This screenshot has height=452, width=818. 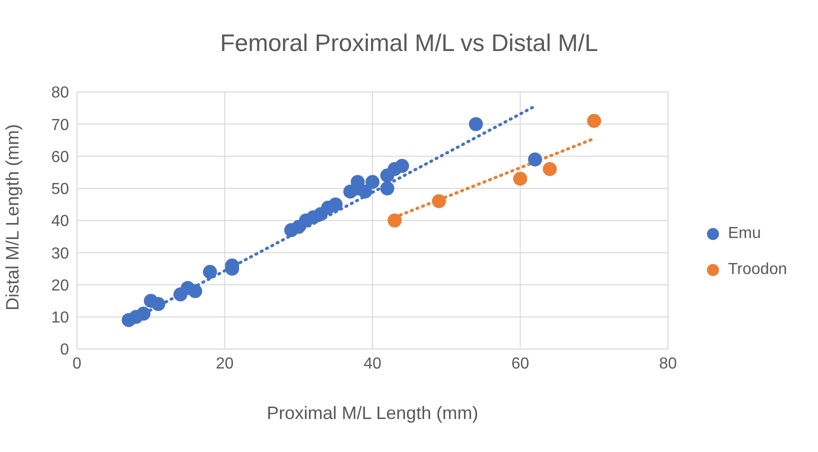 What do you see at coordinates (409, 44) in the screenshot?
I see `chart-title: Femoral Proximal M/L vs Distal M/L` at bounding box center [409, 44].